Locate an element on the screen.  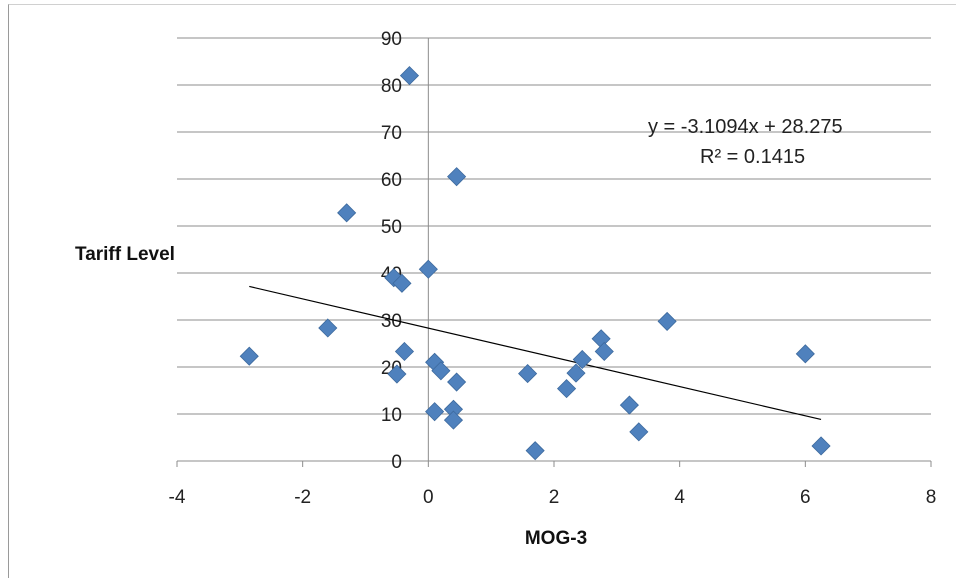
y-tick-label: 30 is located at coordinates (391, 321).